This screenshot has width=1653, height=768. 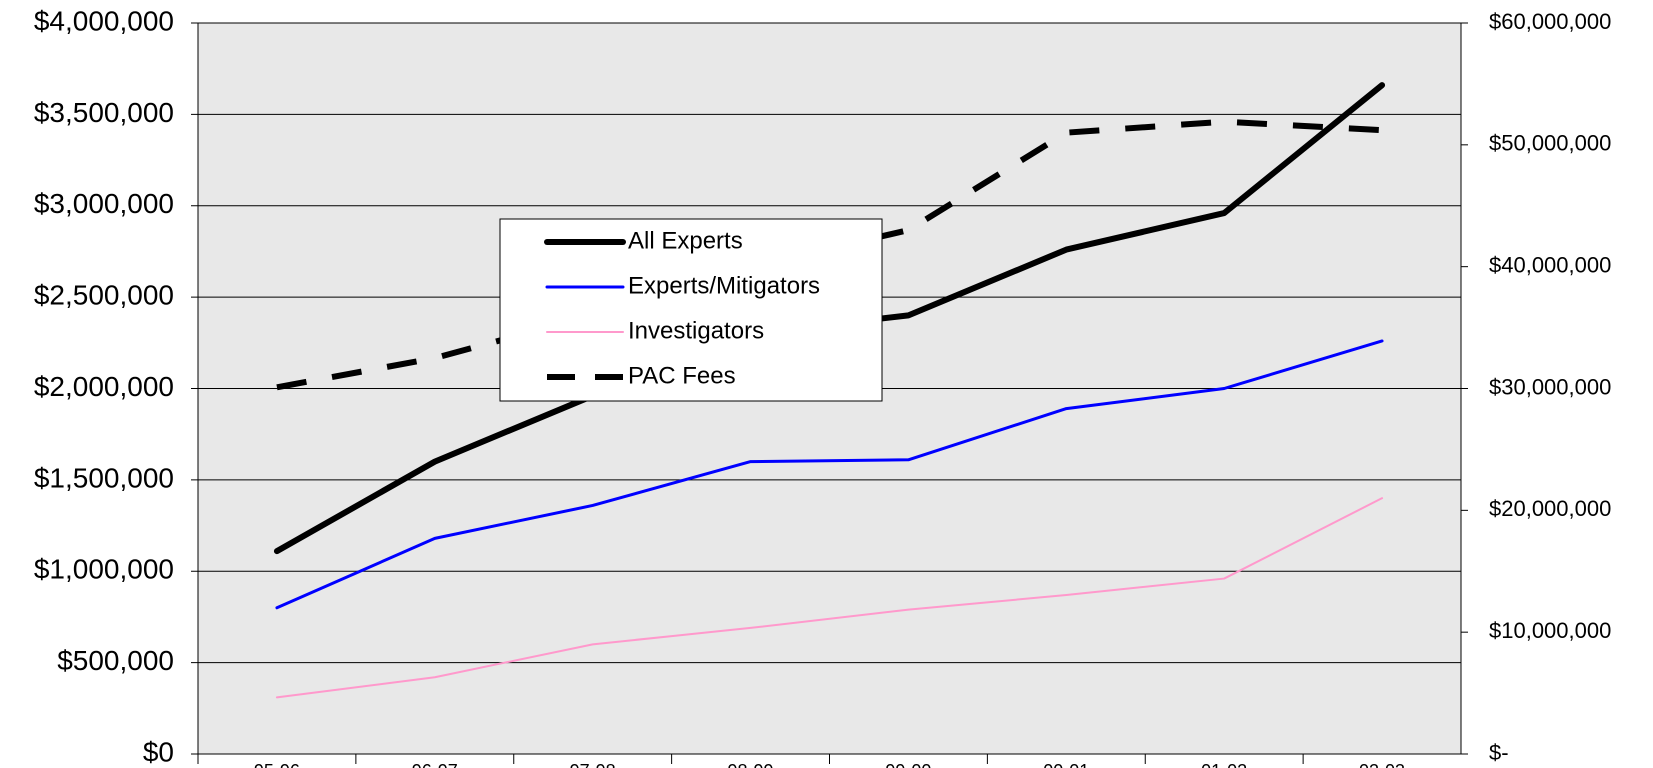 What do you see at coordinates (104, 20) in the screenshot?
I see `y-tick-label: $4,000,000` at bounding box center [104, 20].